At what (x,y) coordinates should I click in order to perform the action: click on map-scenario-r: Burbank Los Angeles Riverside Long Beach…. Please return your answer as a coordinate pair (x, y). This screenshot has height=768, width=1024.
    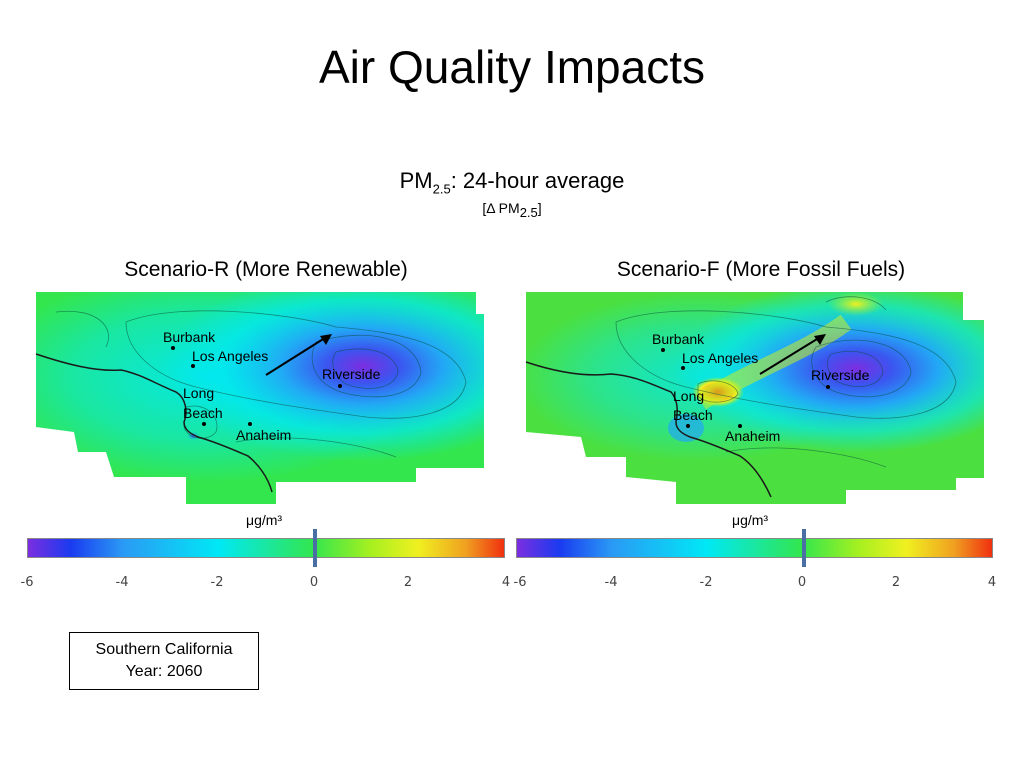
    Looking at the image, I should click on (259, 398).